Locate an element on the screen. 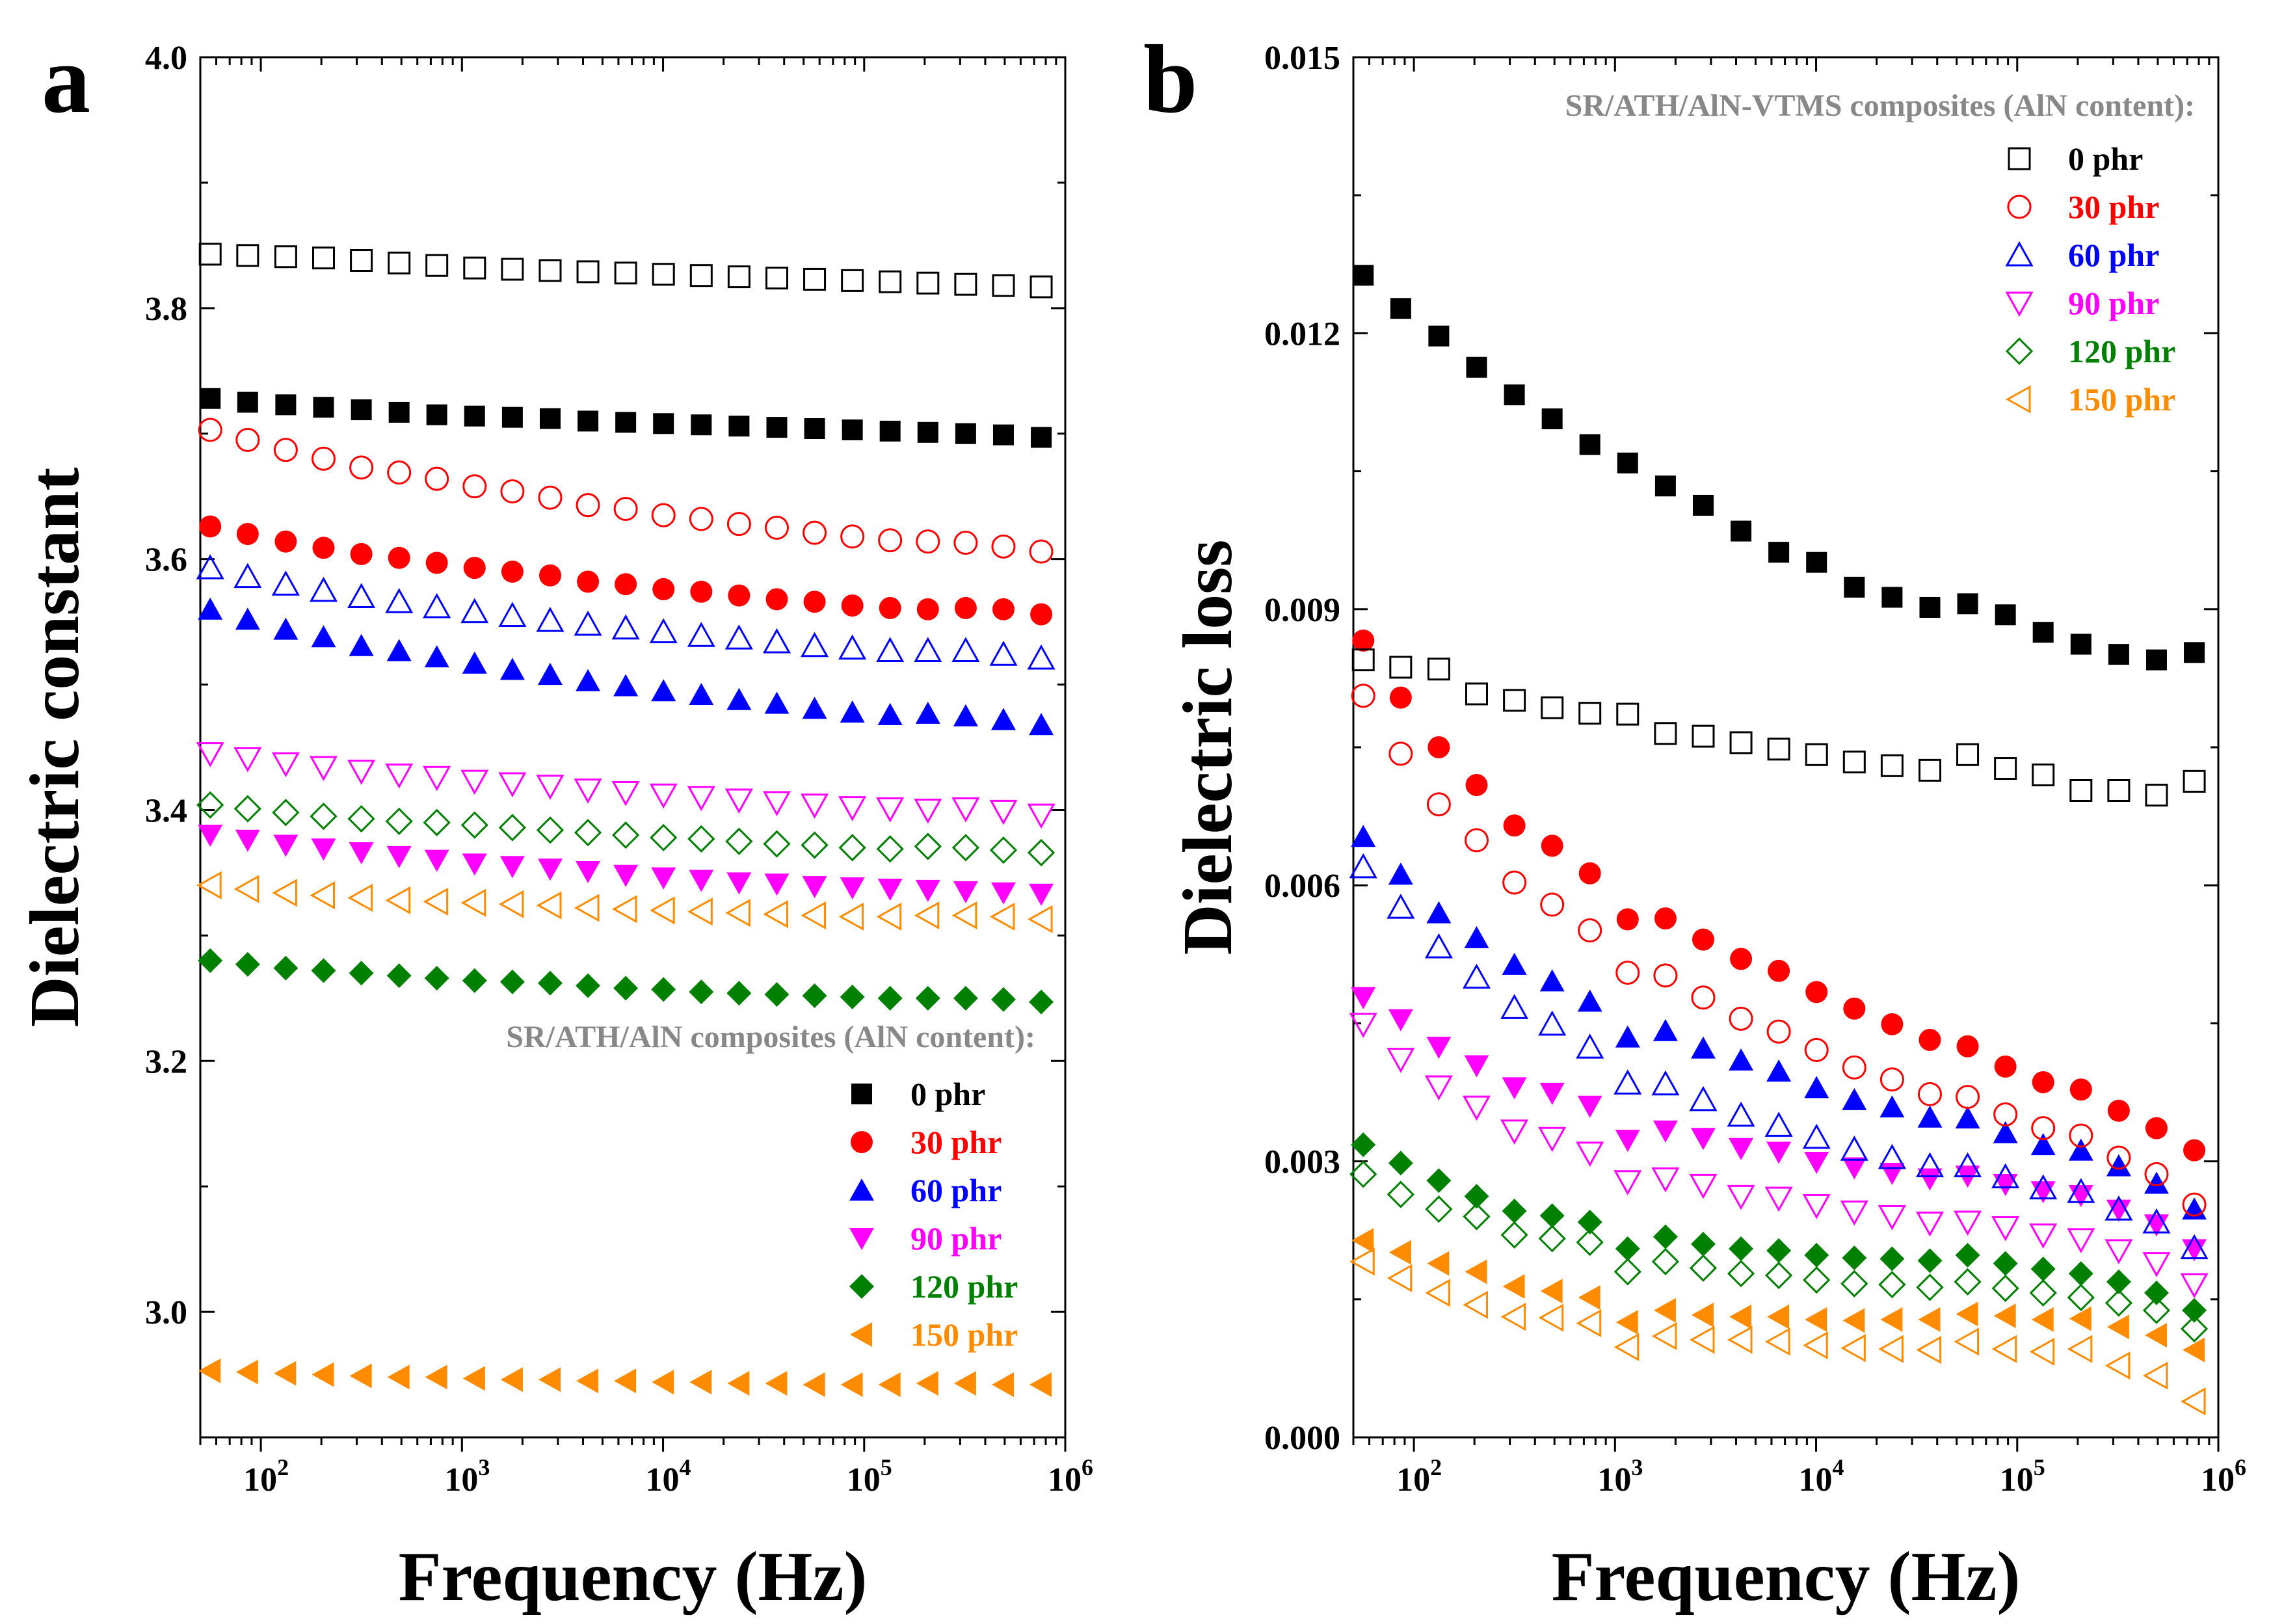 This screenshot has width=2271, height=1624. x-tick-label: 10⁵ is located at coordinates (870, 1476).